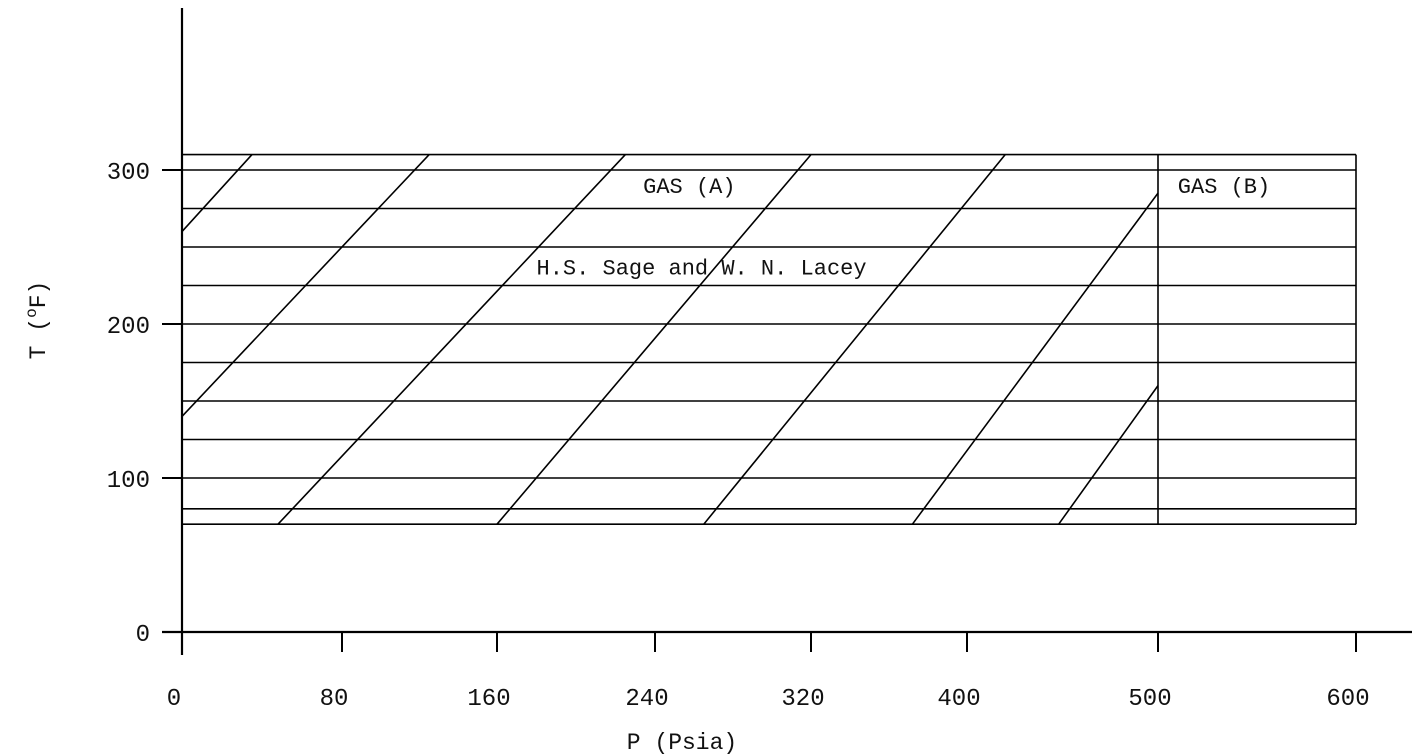 This screenshot has height=755, width=1424. What do you see at coordinates (488, 699) in the screenshot?
I see `x-tick-label-160: 160` at bounding box center [488, 699].